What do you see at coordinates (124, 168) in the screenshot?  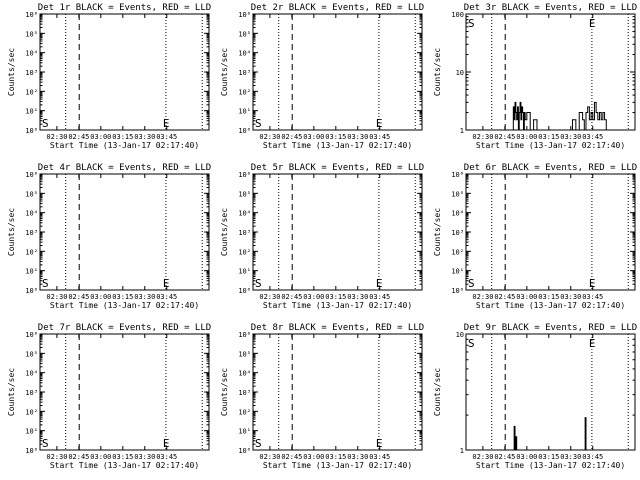 I see `chart-title: Det 4r BLACK = Events, RED = LLD` at bounding box center [124, 168].